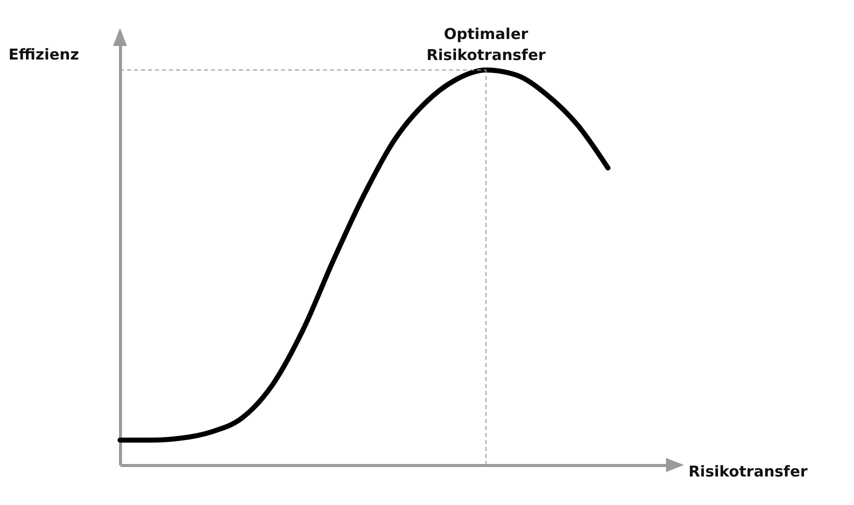 This screenshot has height=505, width=854. I want to click on annotation: Optimaler Risikotransfer, so click(486, 44).